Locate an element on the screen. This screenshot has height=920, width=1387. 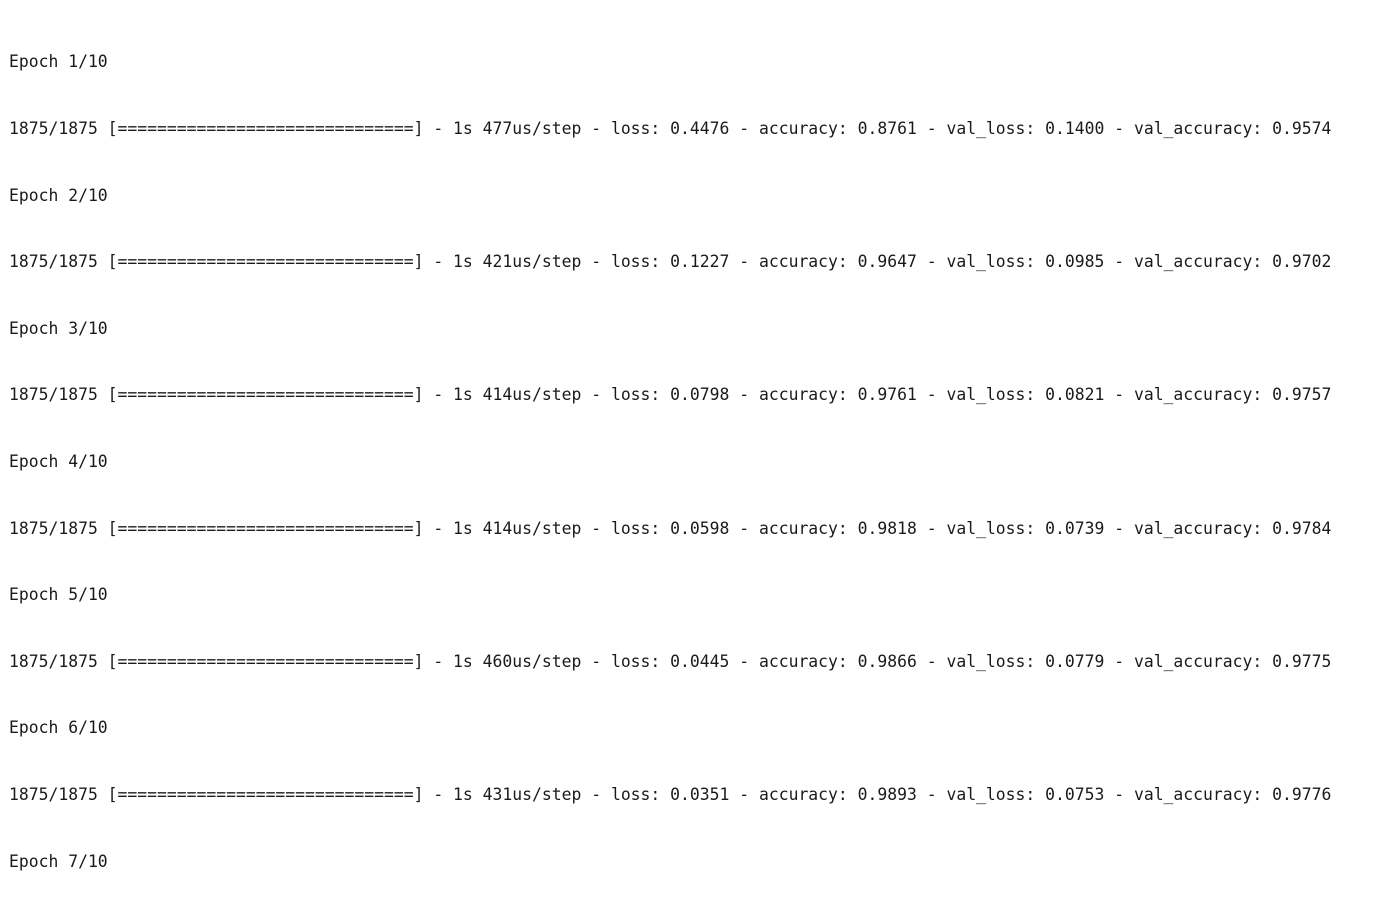
epoch-header: Epoch 6/10 is located at coordinates (58, 728).